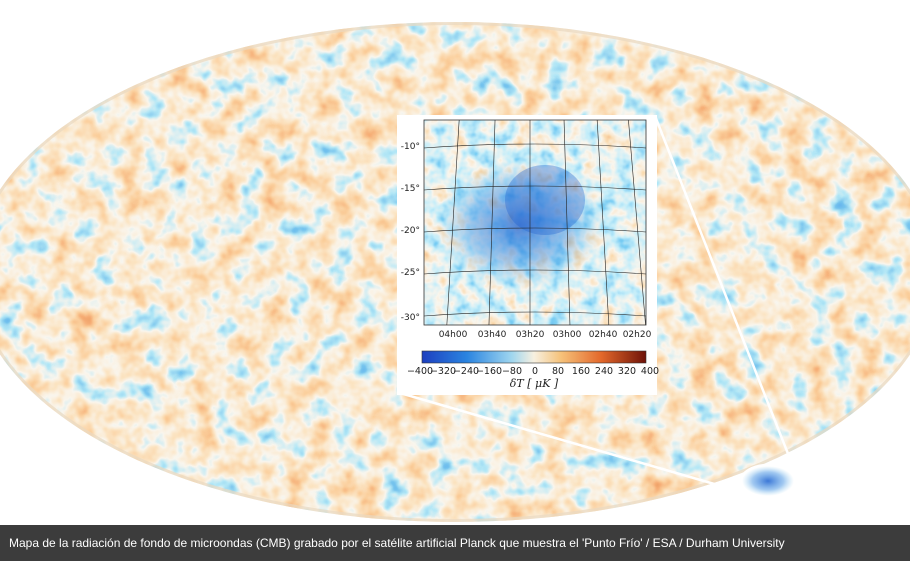 Image resolution: width=910 pixels, height=568 pixels. I want to click on colorbar-tick-label: 80, so click(558, 371).